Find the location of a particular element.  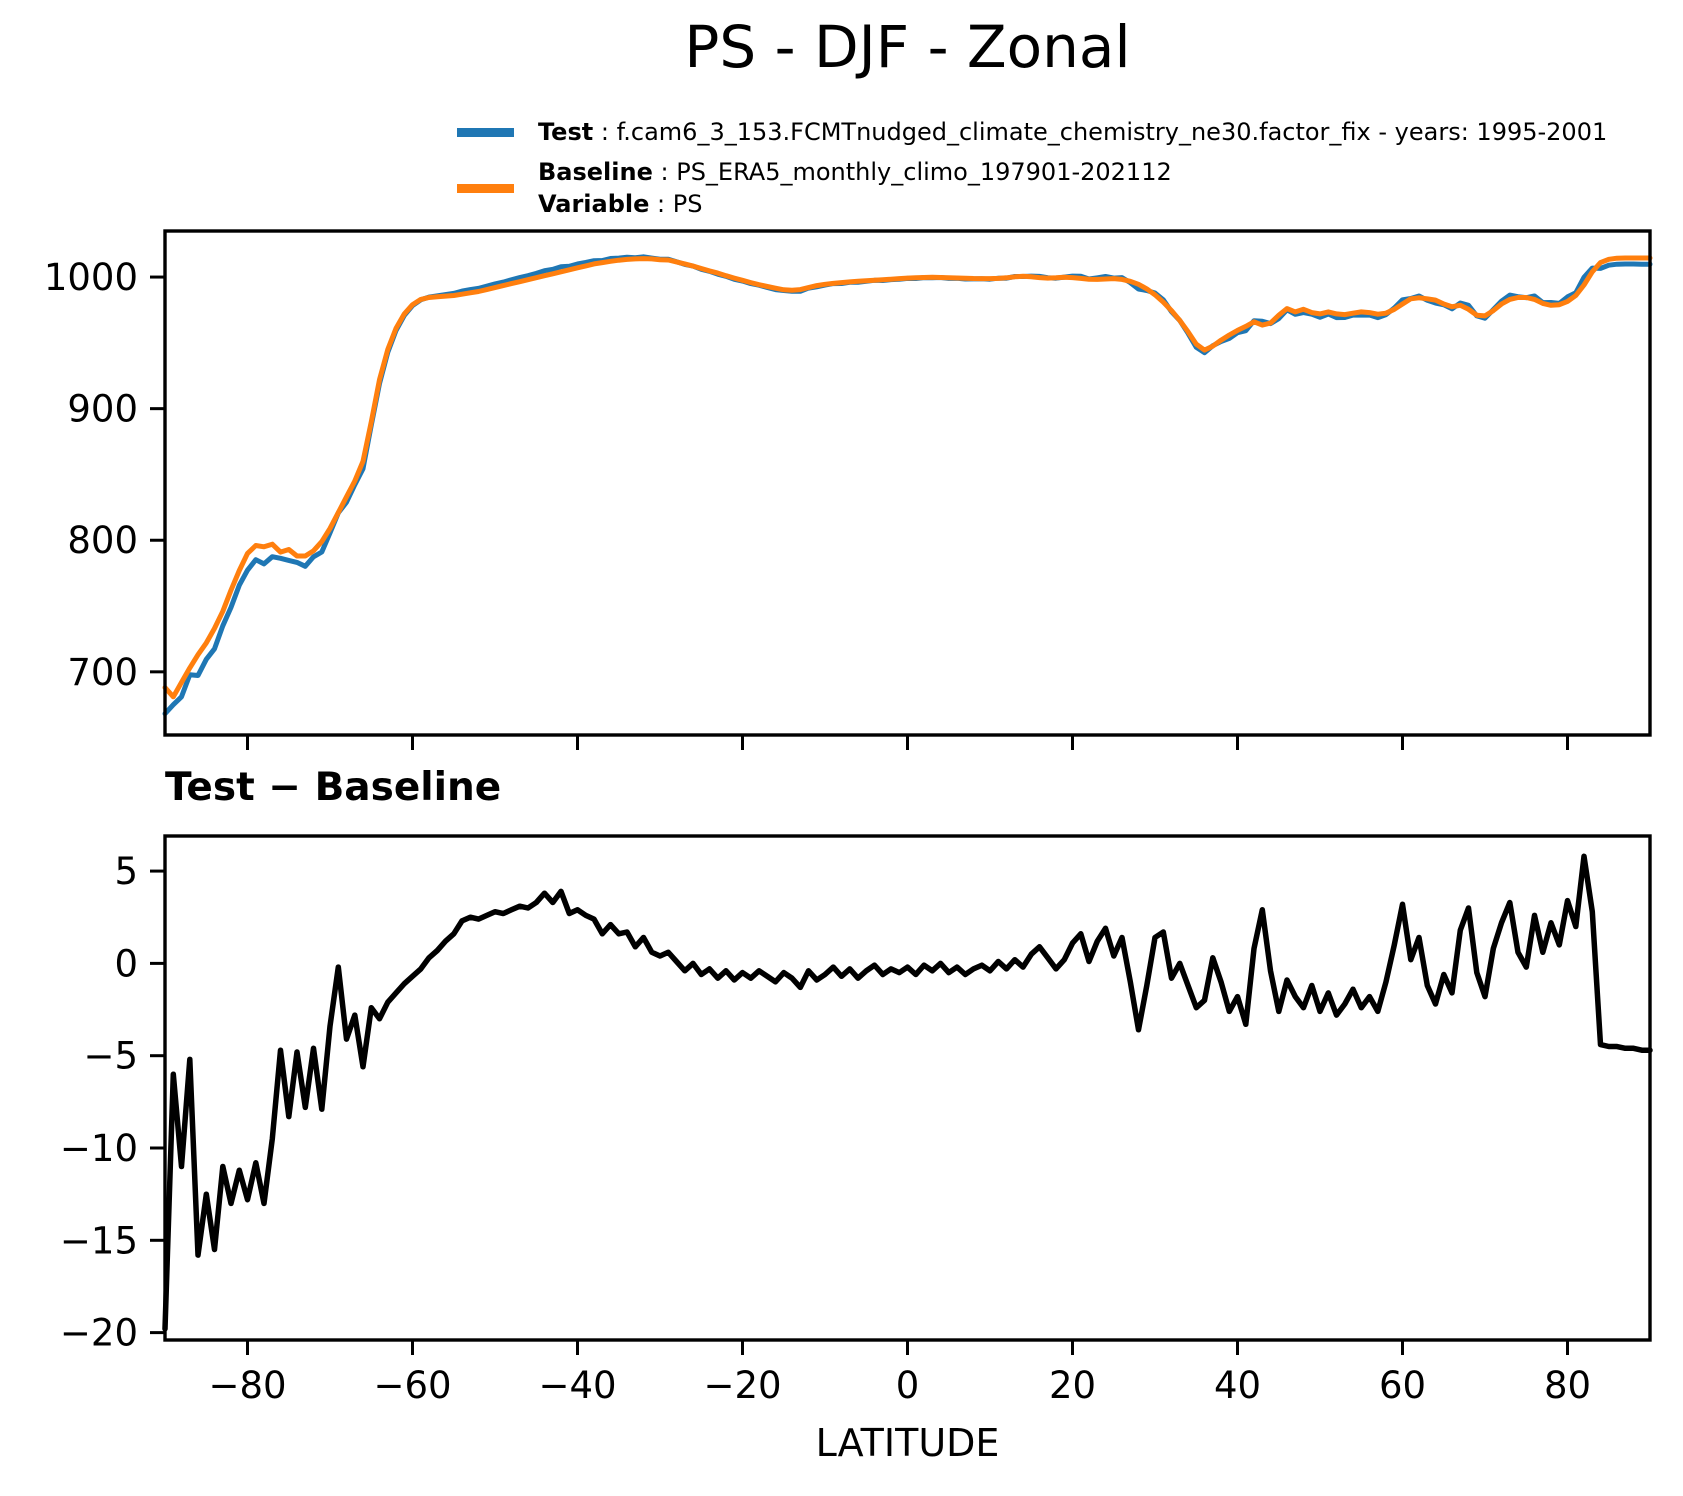

x-tick-label: −40 is located at coordinates (577, 1385).